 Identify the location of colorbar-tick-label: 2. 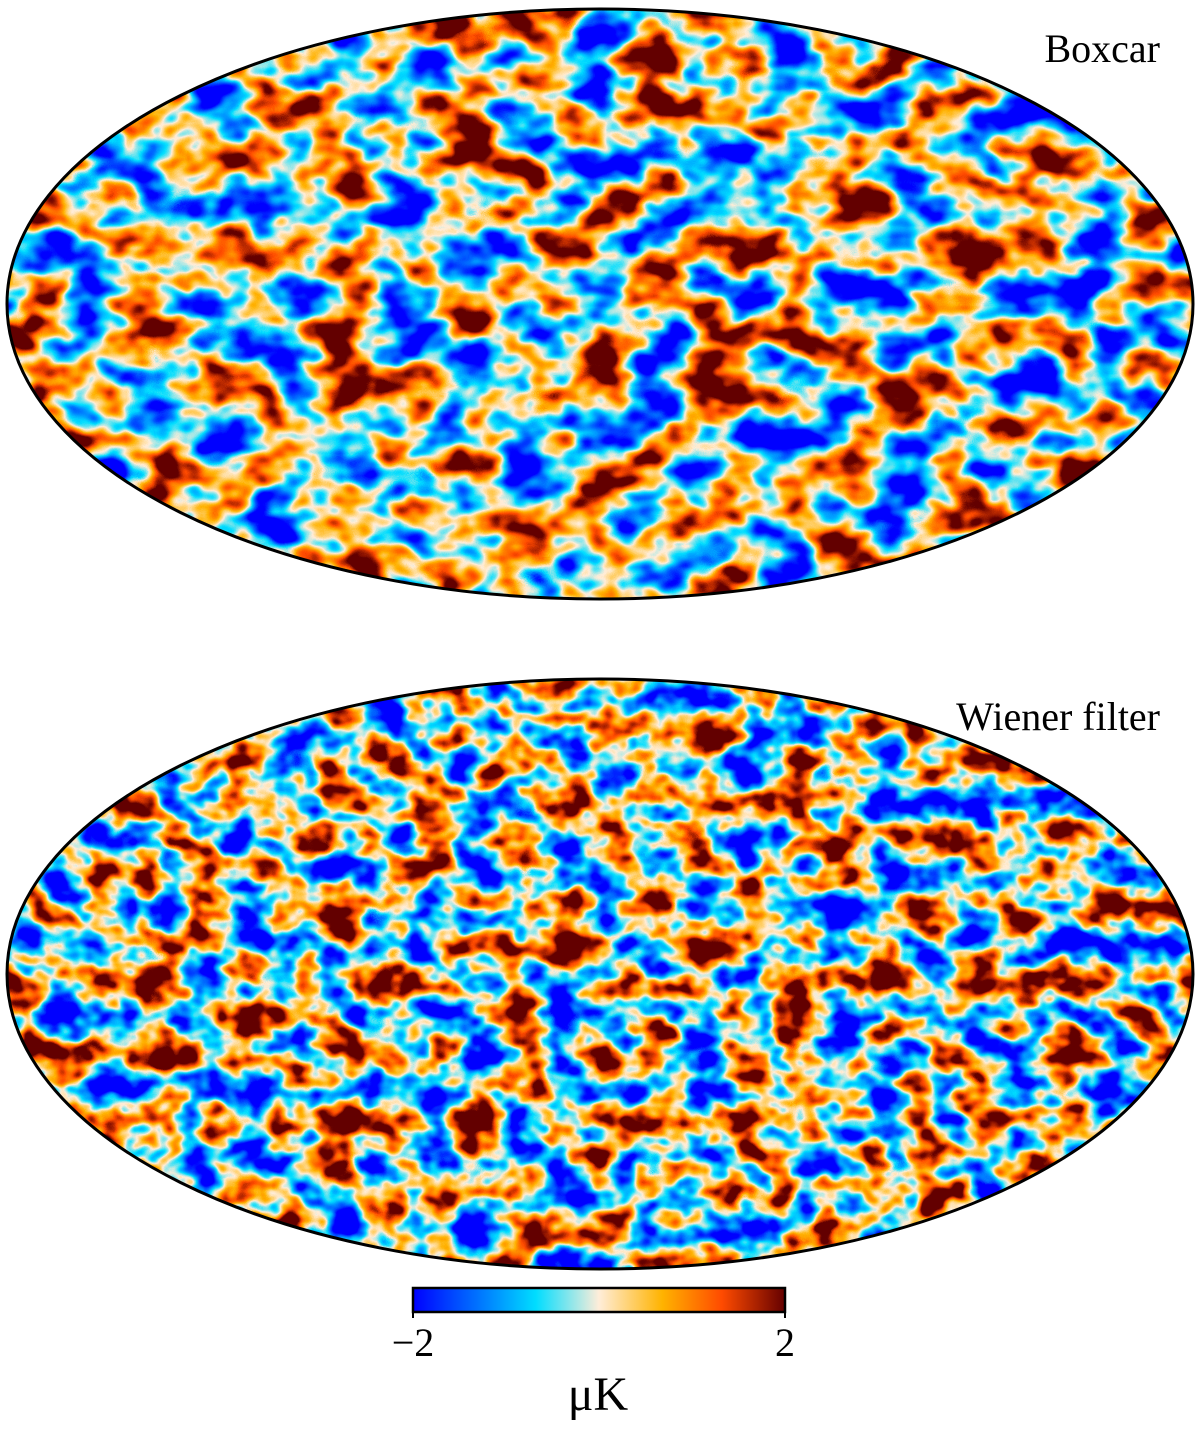
(785, 1342).